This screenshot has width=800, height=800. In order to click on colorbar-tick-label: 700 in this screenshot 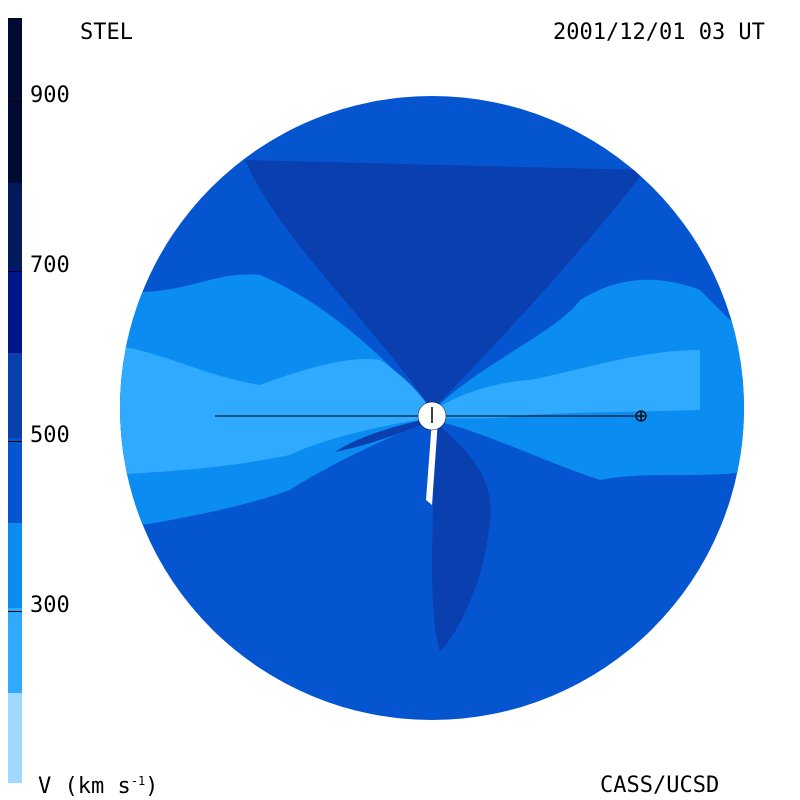, I will do `click(50, 265)`.